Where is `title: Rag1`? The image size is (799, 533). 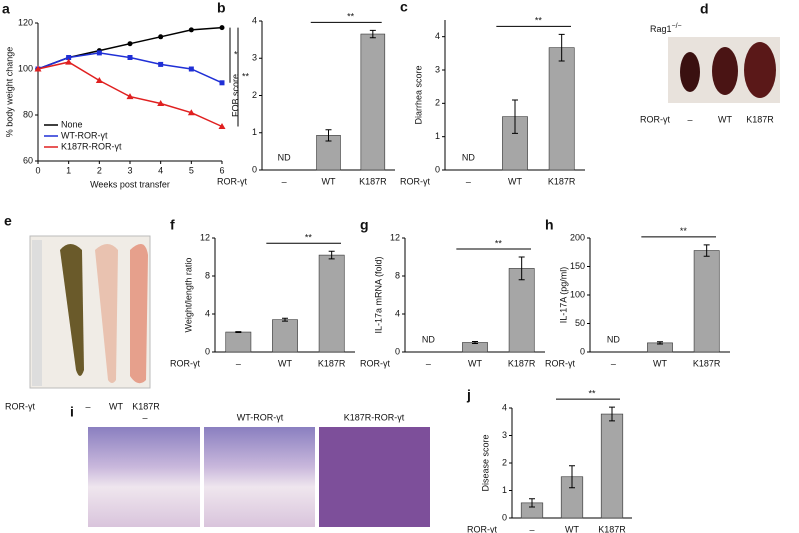
title: Rag1 is located at coordinates (661, 29).